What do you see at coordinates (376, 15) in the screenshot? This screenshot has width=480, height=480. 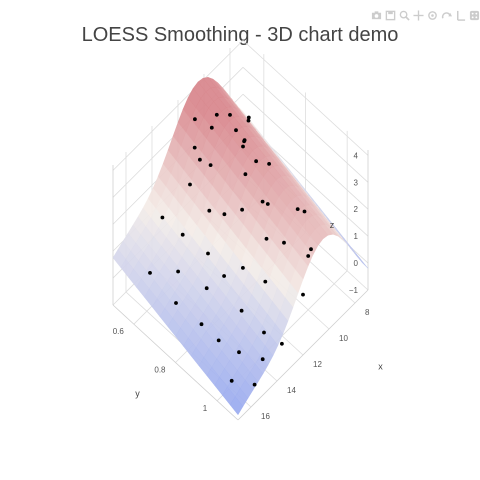 I see `camera-icon` at bounding box center [376, 15].